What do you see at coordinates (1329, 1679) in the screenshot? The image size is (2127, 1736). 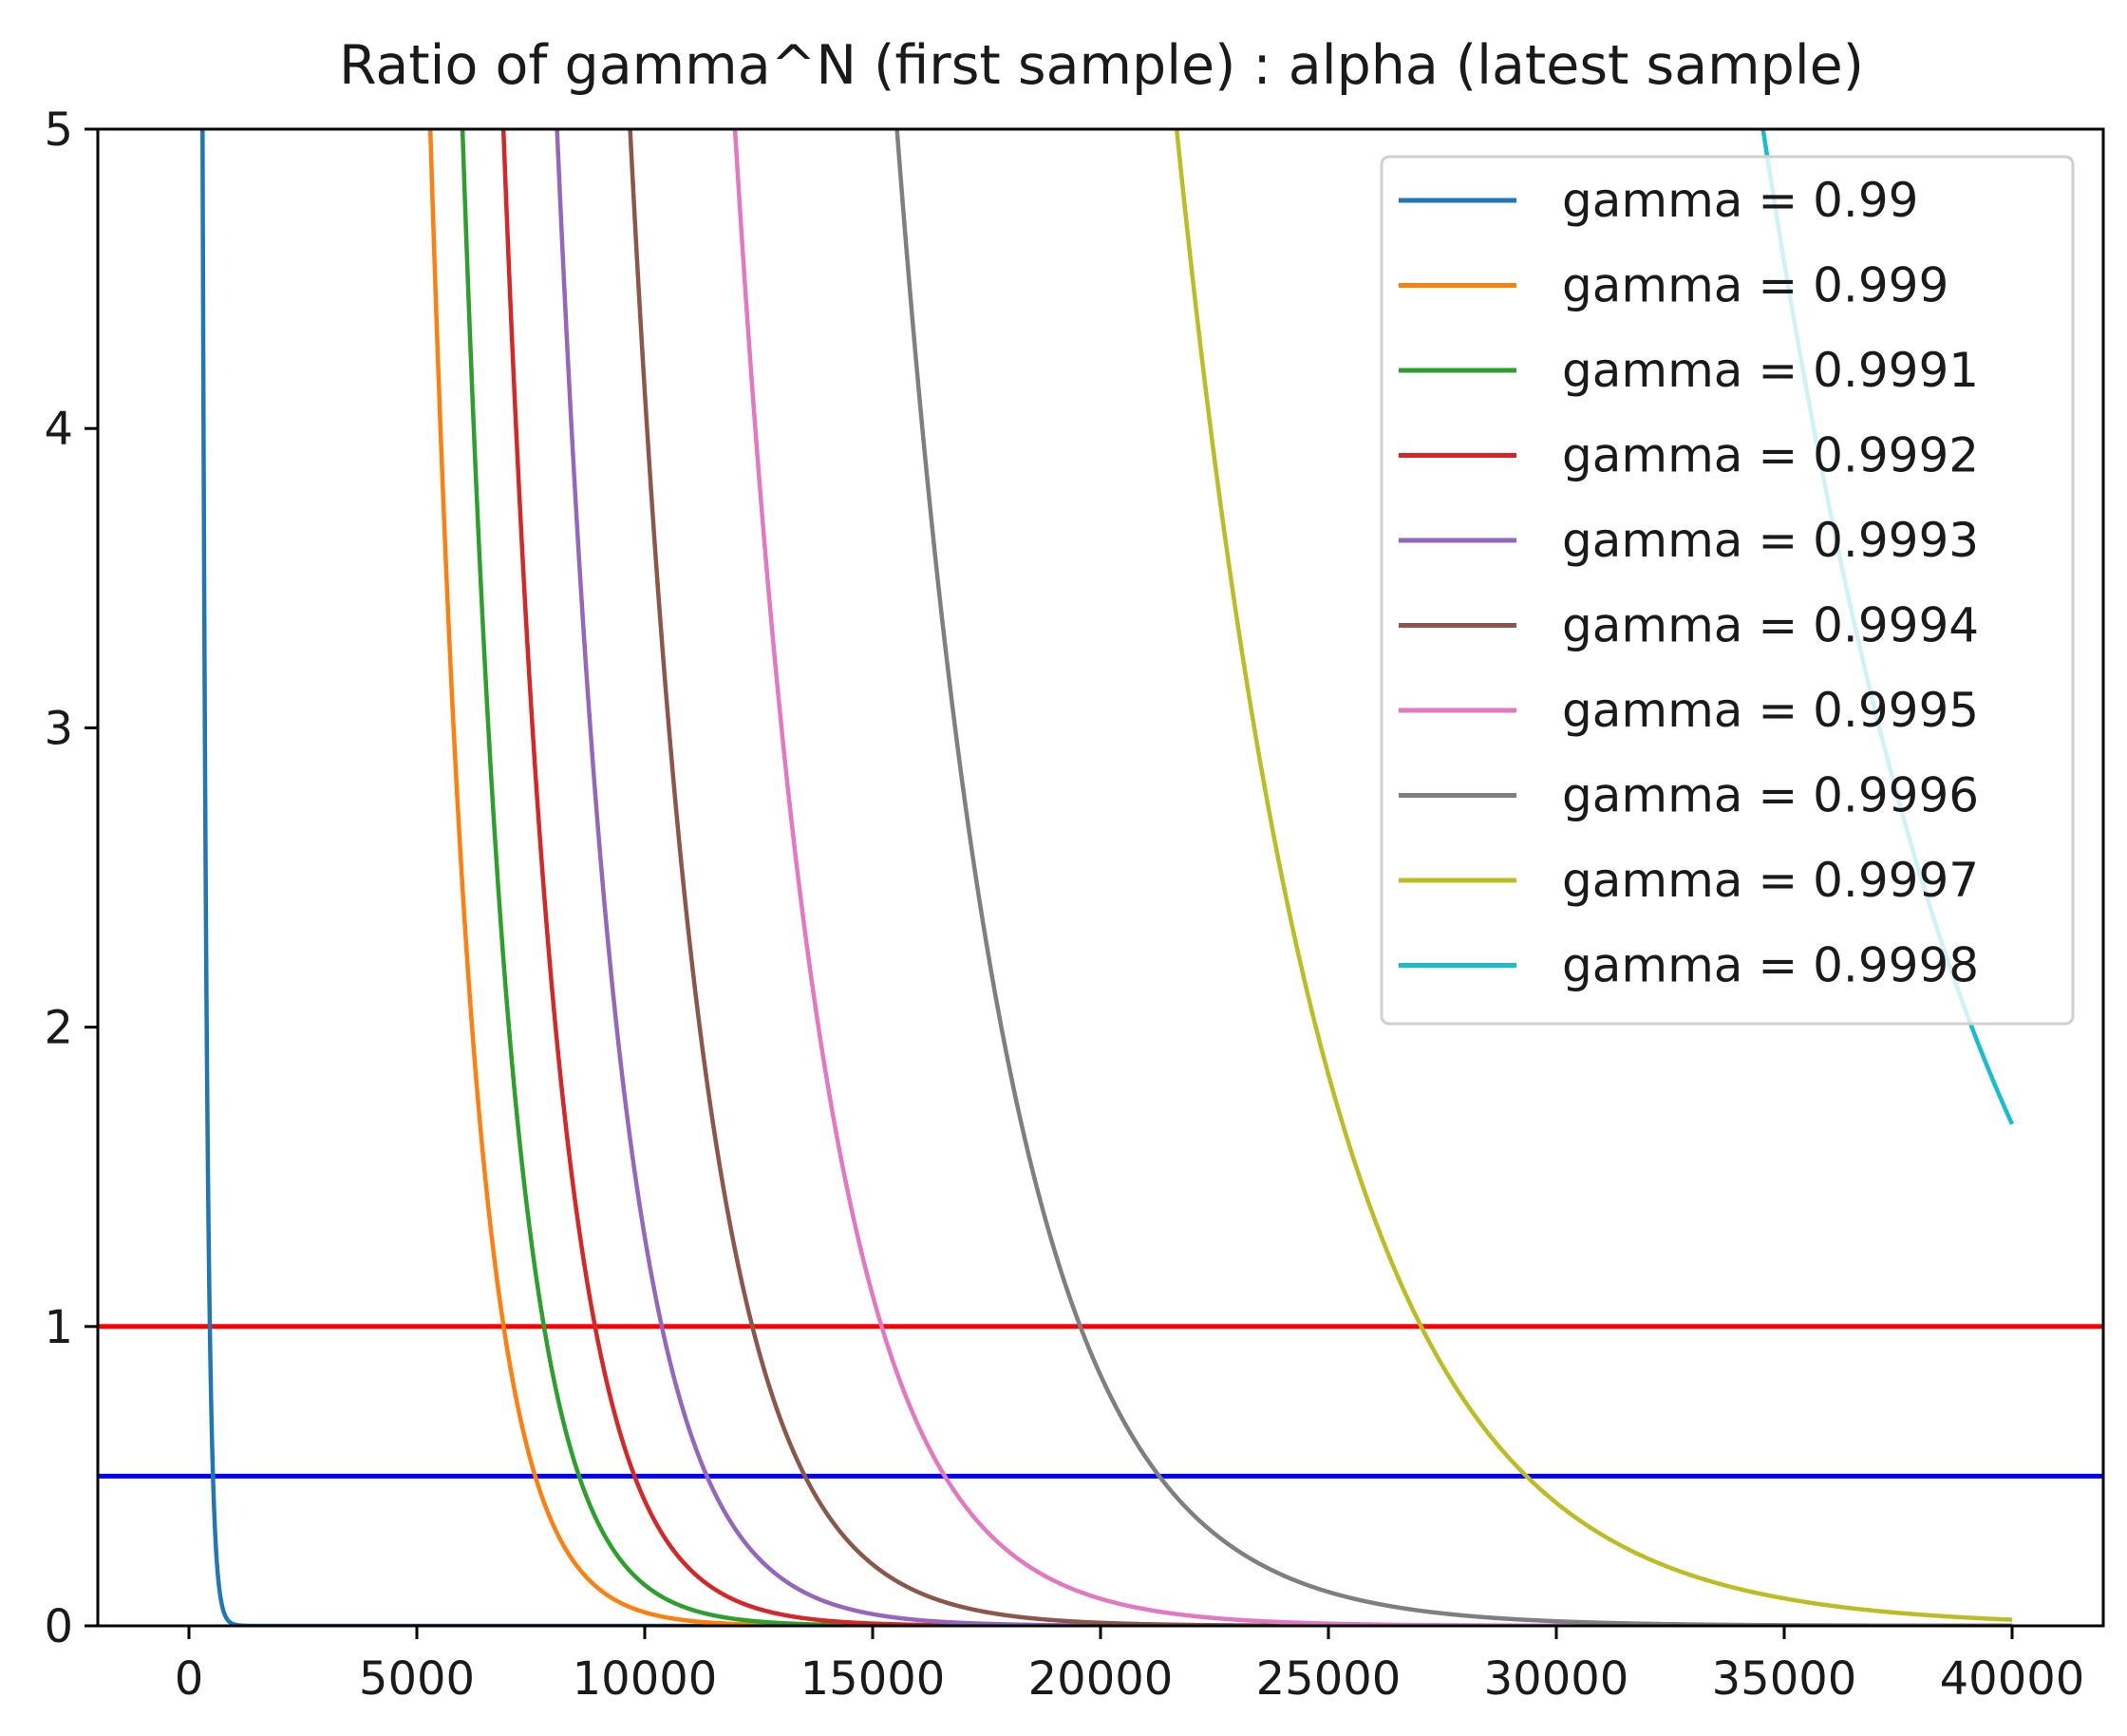 I see `x-tick-label: 25000` at bounding box center [1329, 1679].